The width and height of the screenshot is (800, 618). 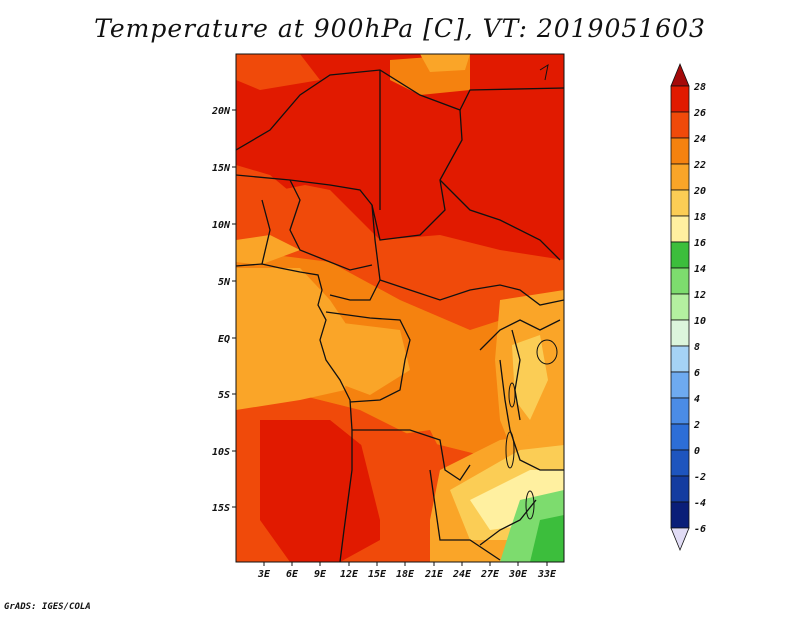 I want to click on colorbar-arrow-top, so click(x=680, y=74).